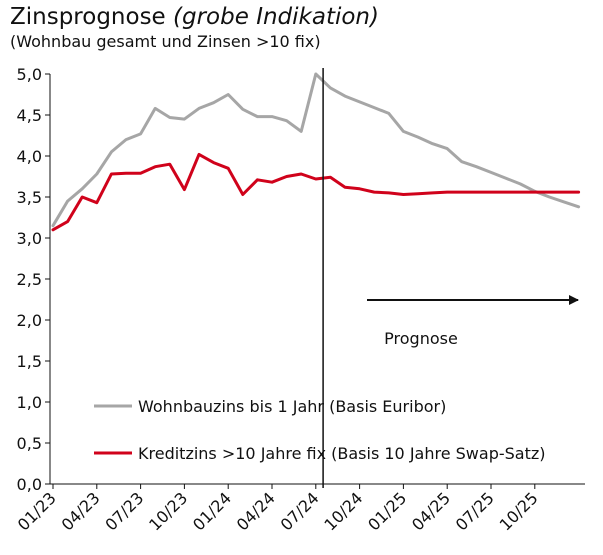 This screenshot has width=603, height=555. I want to click on y-tick-label: 4,5, so click(29, 115).